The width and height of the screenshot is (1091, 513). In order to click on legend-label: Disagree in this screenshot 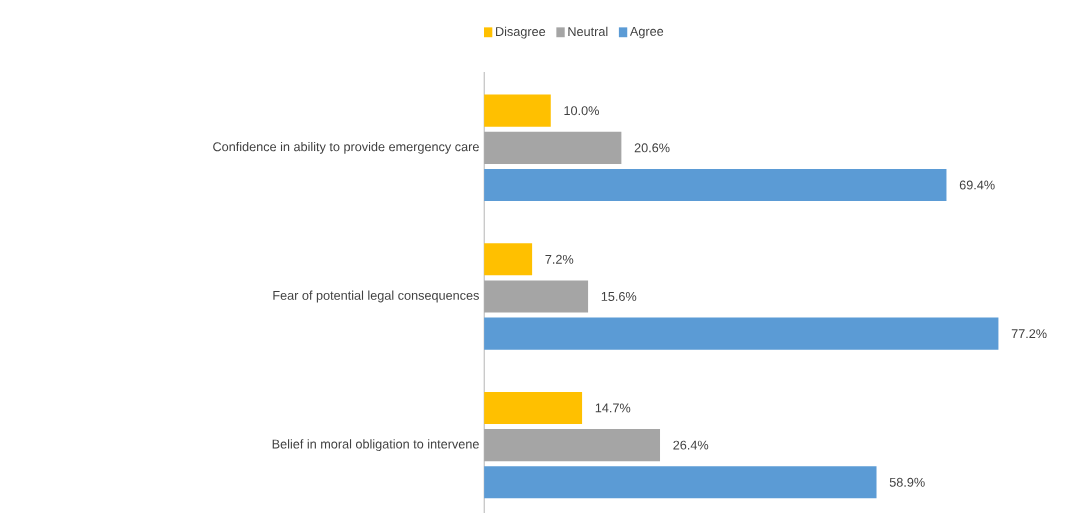, I will do `click(521, 32)`.